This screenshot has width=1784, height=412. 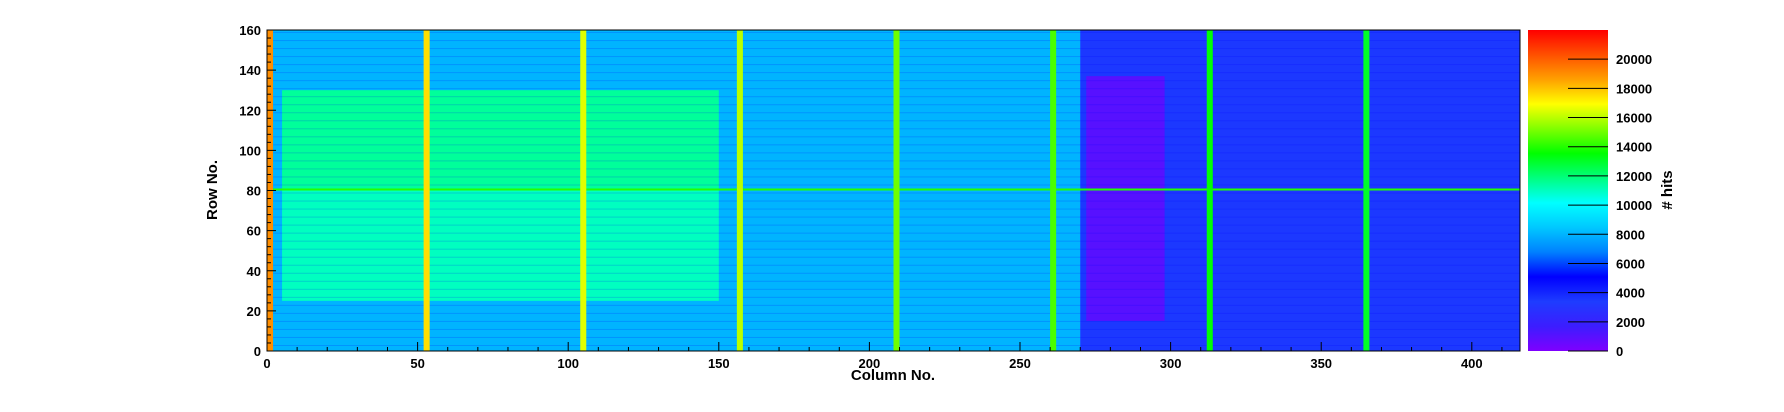 I want to click on z-tick-label: 8000, so click(x=1630, y=234).